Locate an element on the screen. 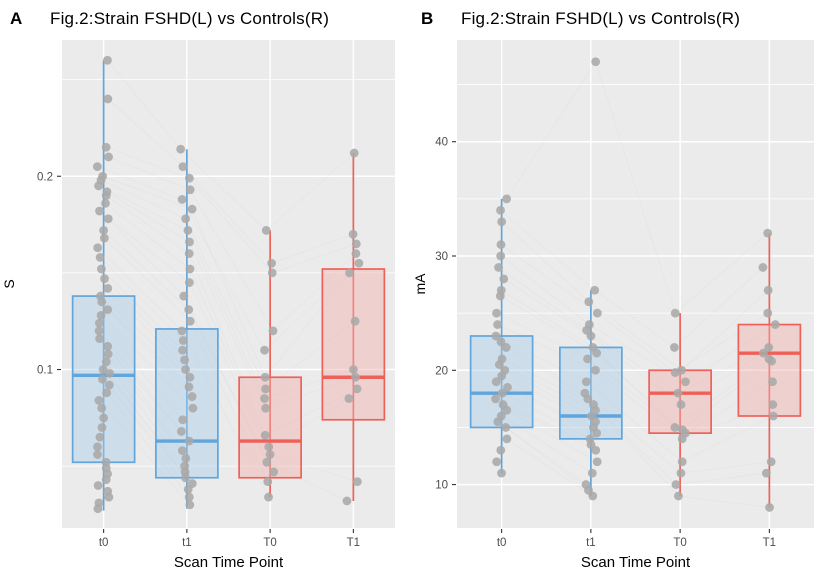  svg-text: S is located at coordinates (9, 283).